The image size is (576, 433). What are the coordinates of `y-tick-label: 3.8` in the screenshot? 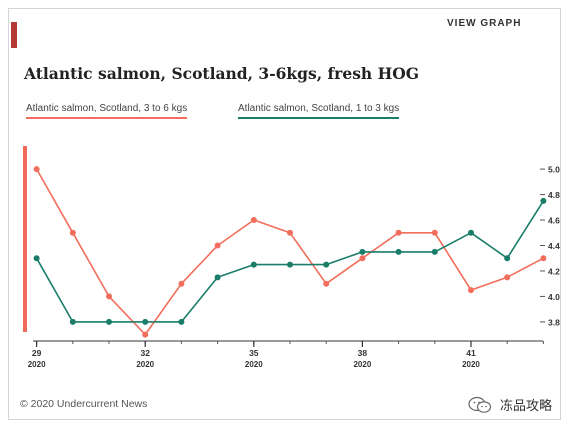 It's located at (554, 322).